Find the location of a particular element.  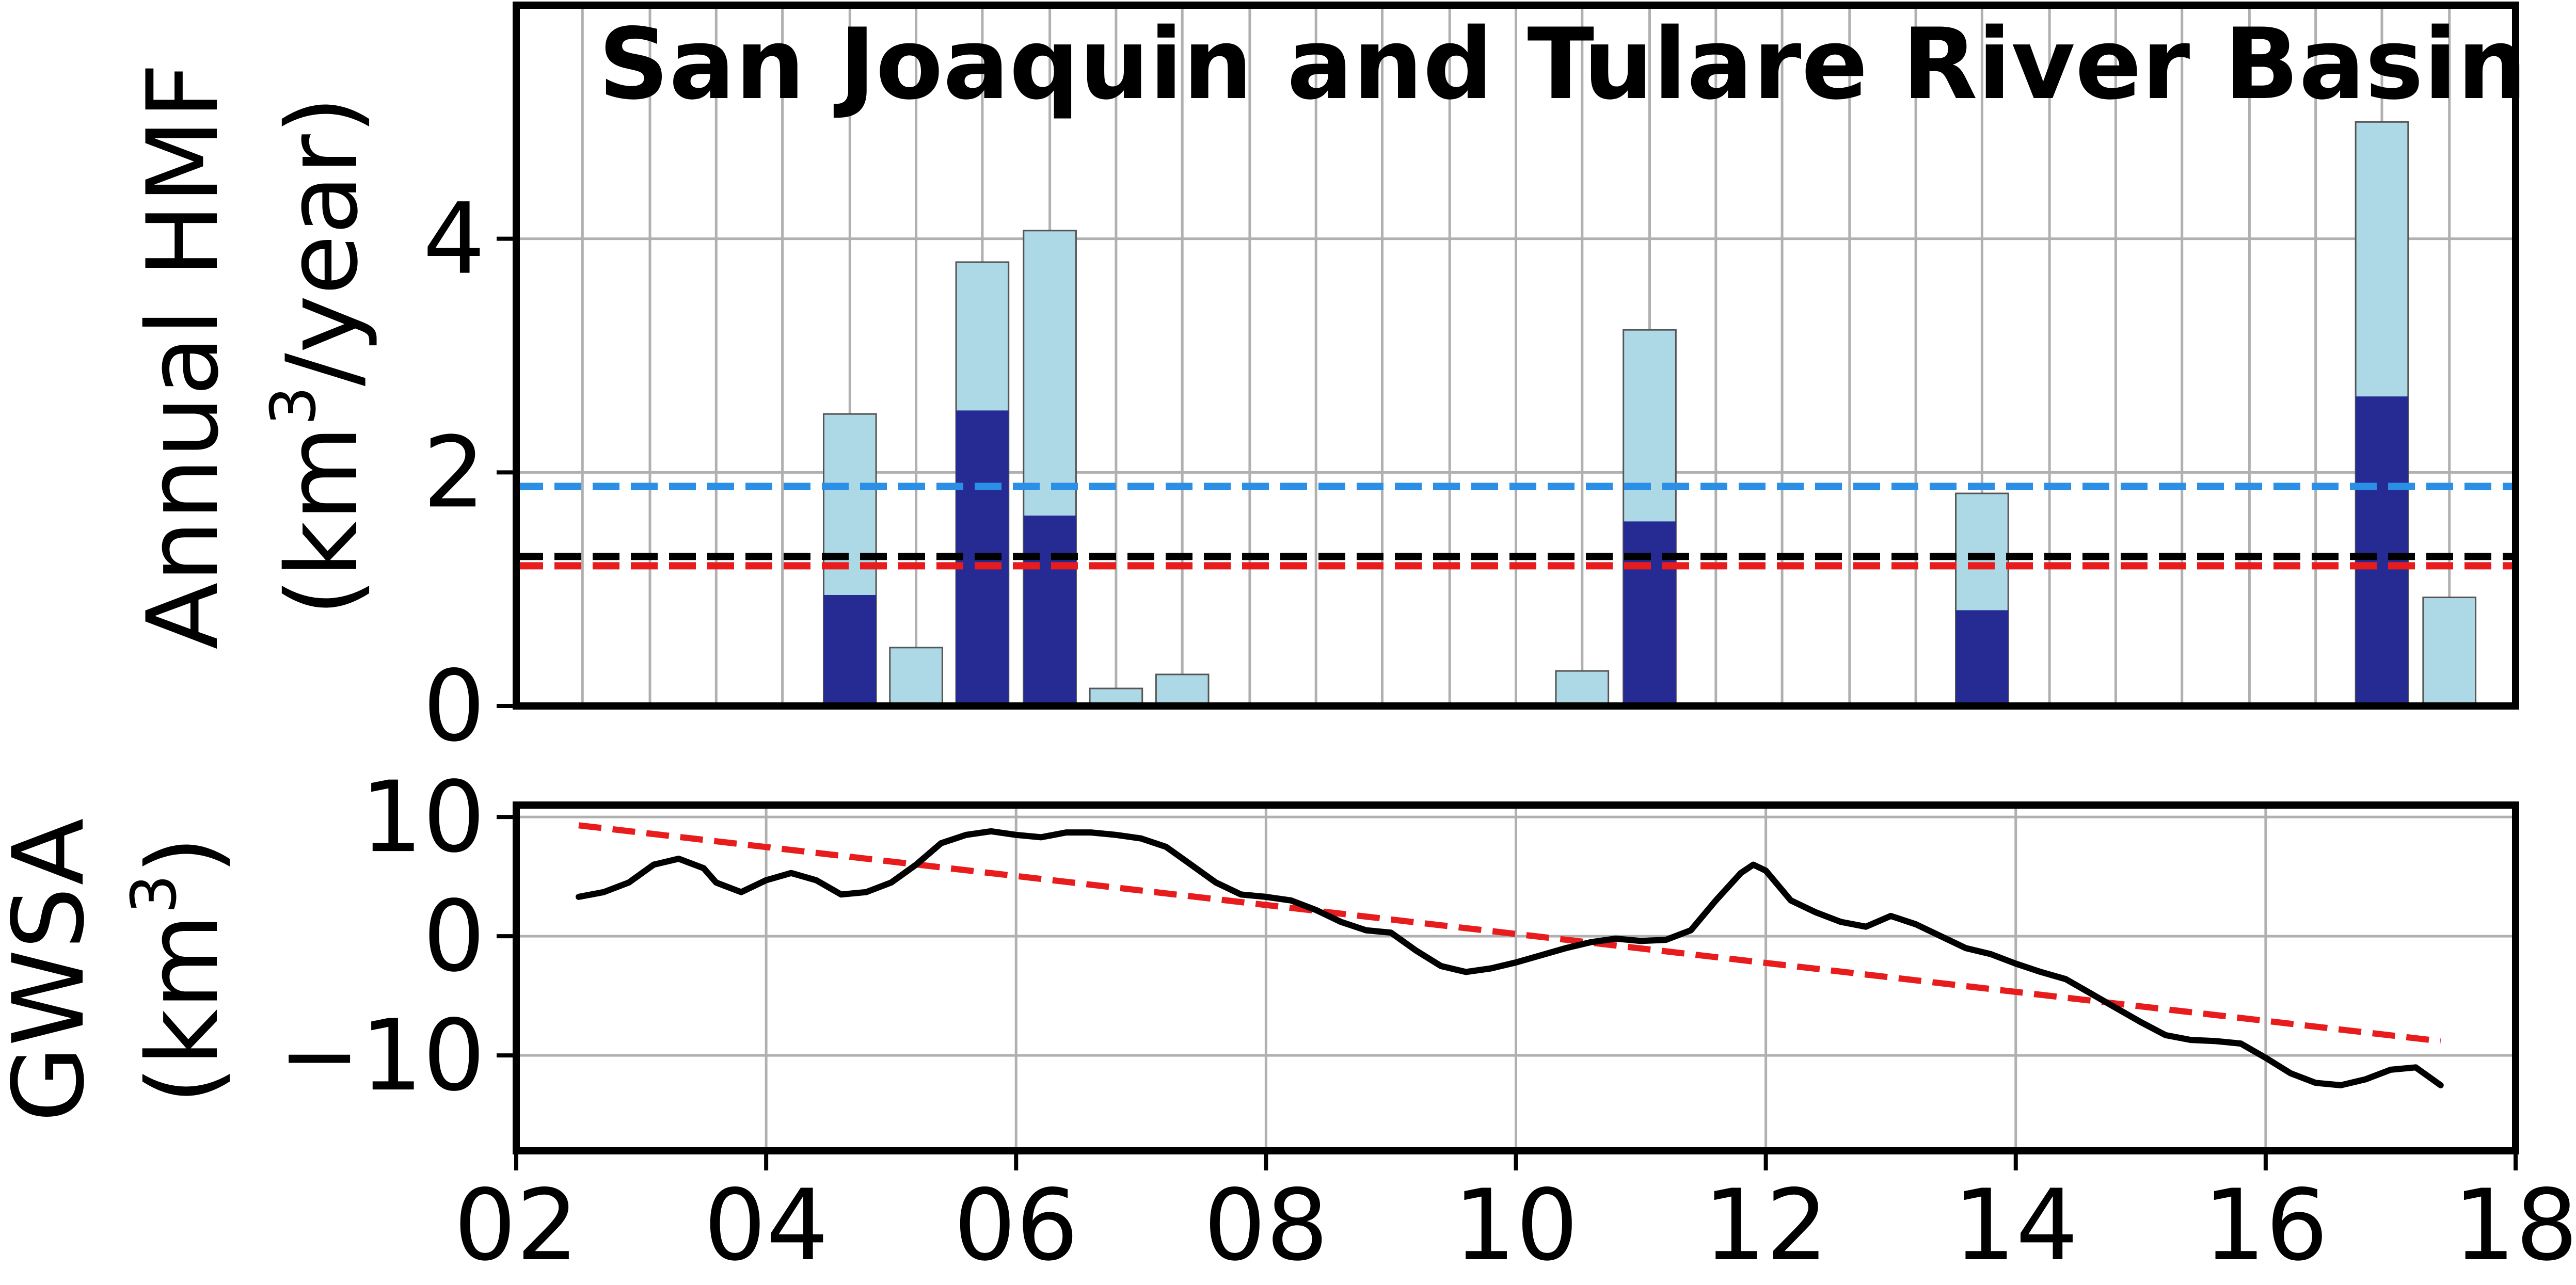

gwsa-y-axis-label: GWSA is located at coordinates (53, 970).